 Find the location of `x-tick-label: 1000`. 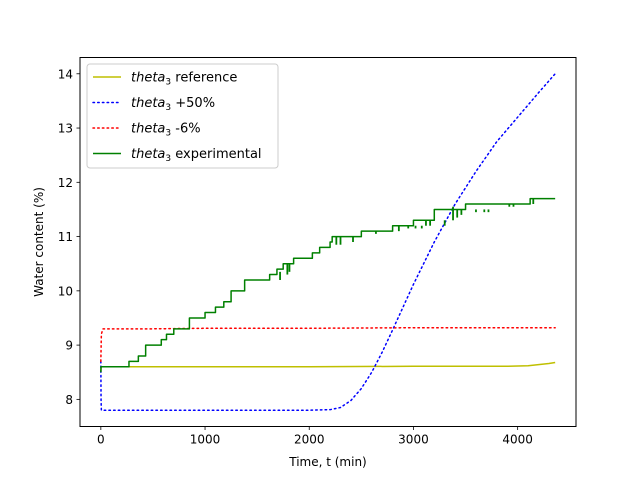

x-tick-label: 1000 is located at coordinates (205, 440).